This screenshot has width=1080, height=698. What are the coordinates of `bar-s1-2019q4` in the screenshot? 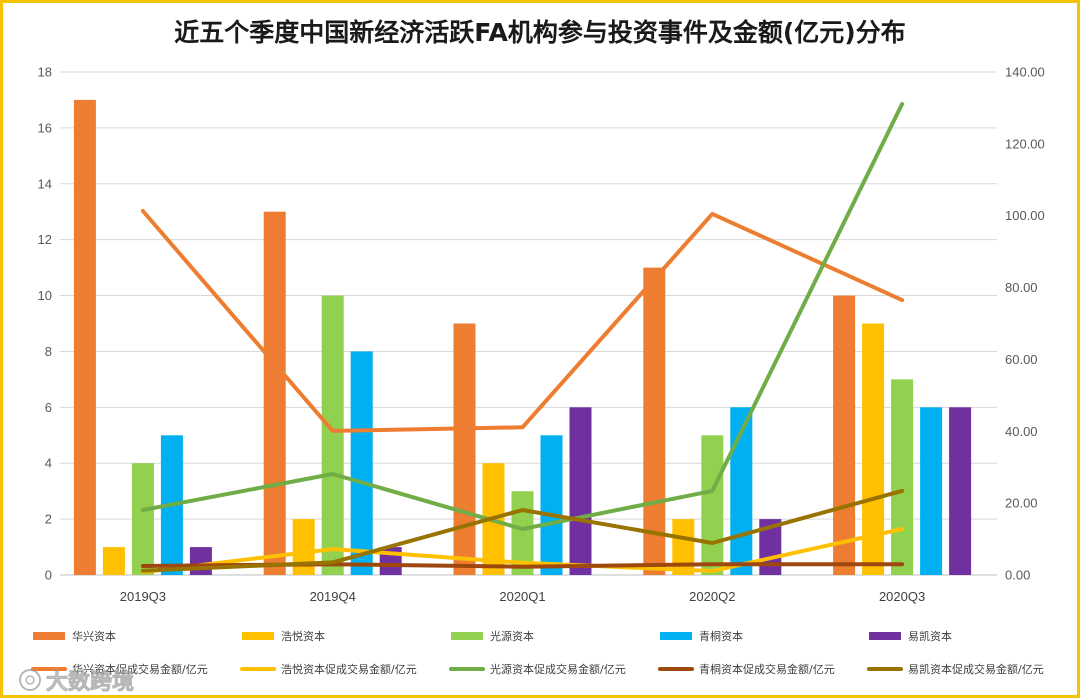 It's located at (274, 393).